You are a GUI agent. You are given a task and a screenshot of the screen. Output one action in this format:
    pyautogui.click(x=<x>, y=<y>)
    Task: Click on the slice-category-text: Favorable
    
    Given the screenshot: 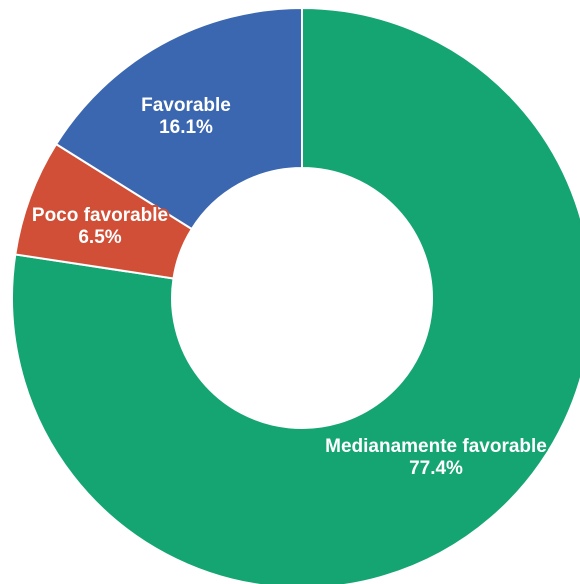 What is the action you would take?
    pyautogui.click(x=186, y=105)
    